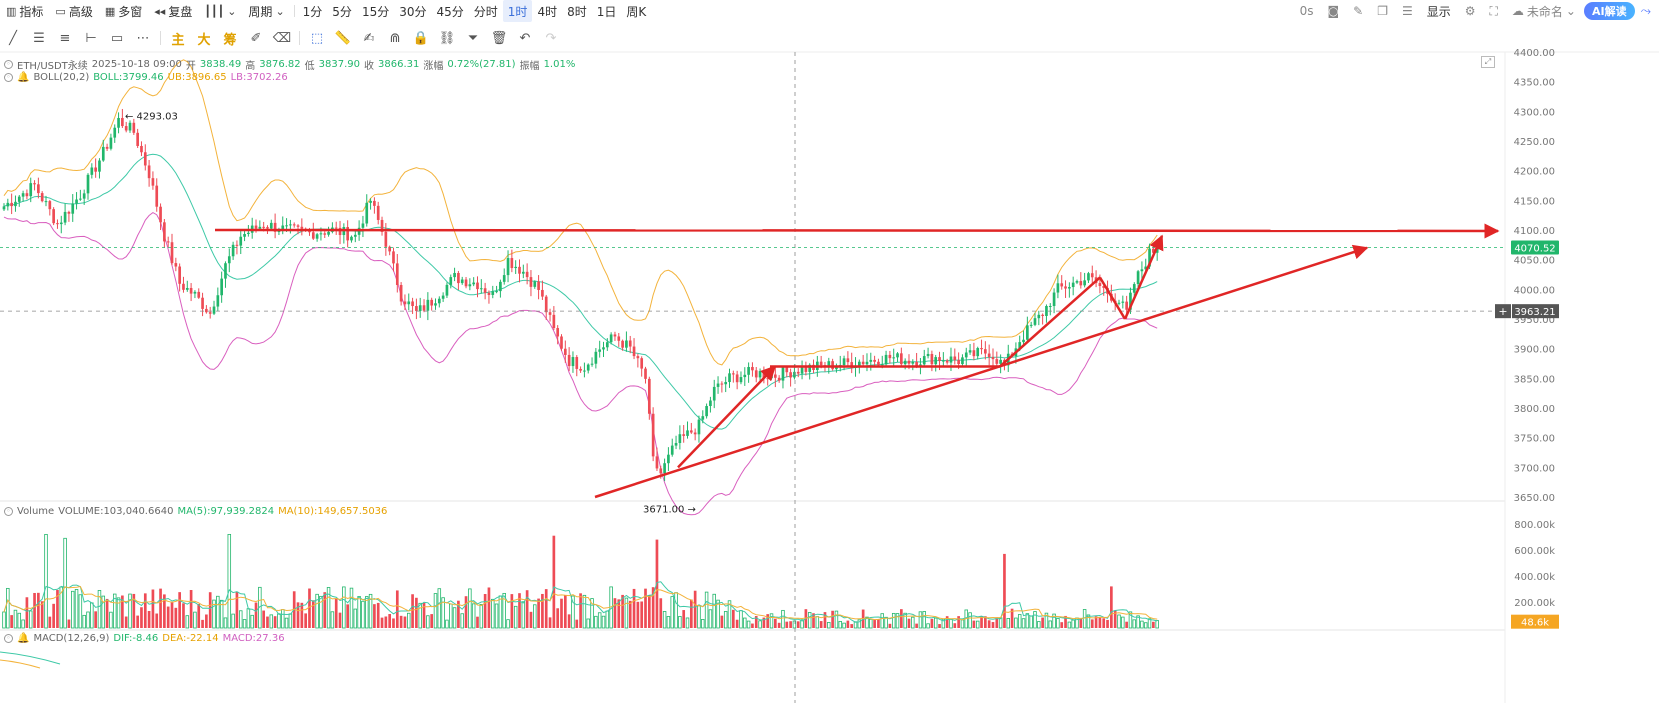 The width and height of the screenshot is (1659, 703). What do you see at coordinates (375, 11) in the screenshot?
I see `period-option: 15分` at bounding box center [375, 11].